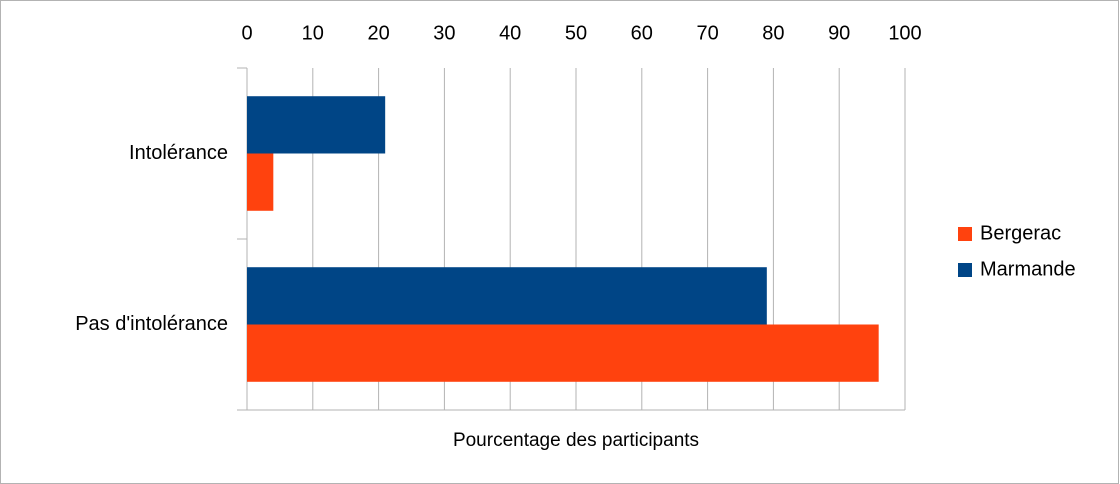  Describe the element at coordinates (904, 33) in the screenshot. I see `x-tick-label: 100` at that location.